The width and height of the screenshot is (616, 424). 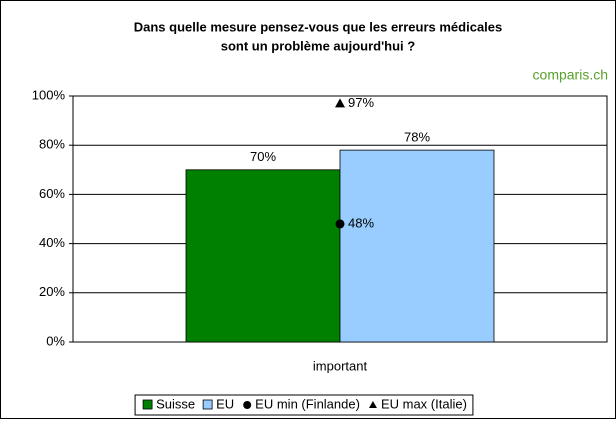 What do you see at coordinates (340, 365) in the screenshot?
I see `x-tick-label: important` at bounding box center [340, 365].